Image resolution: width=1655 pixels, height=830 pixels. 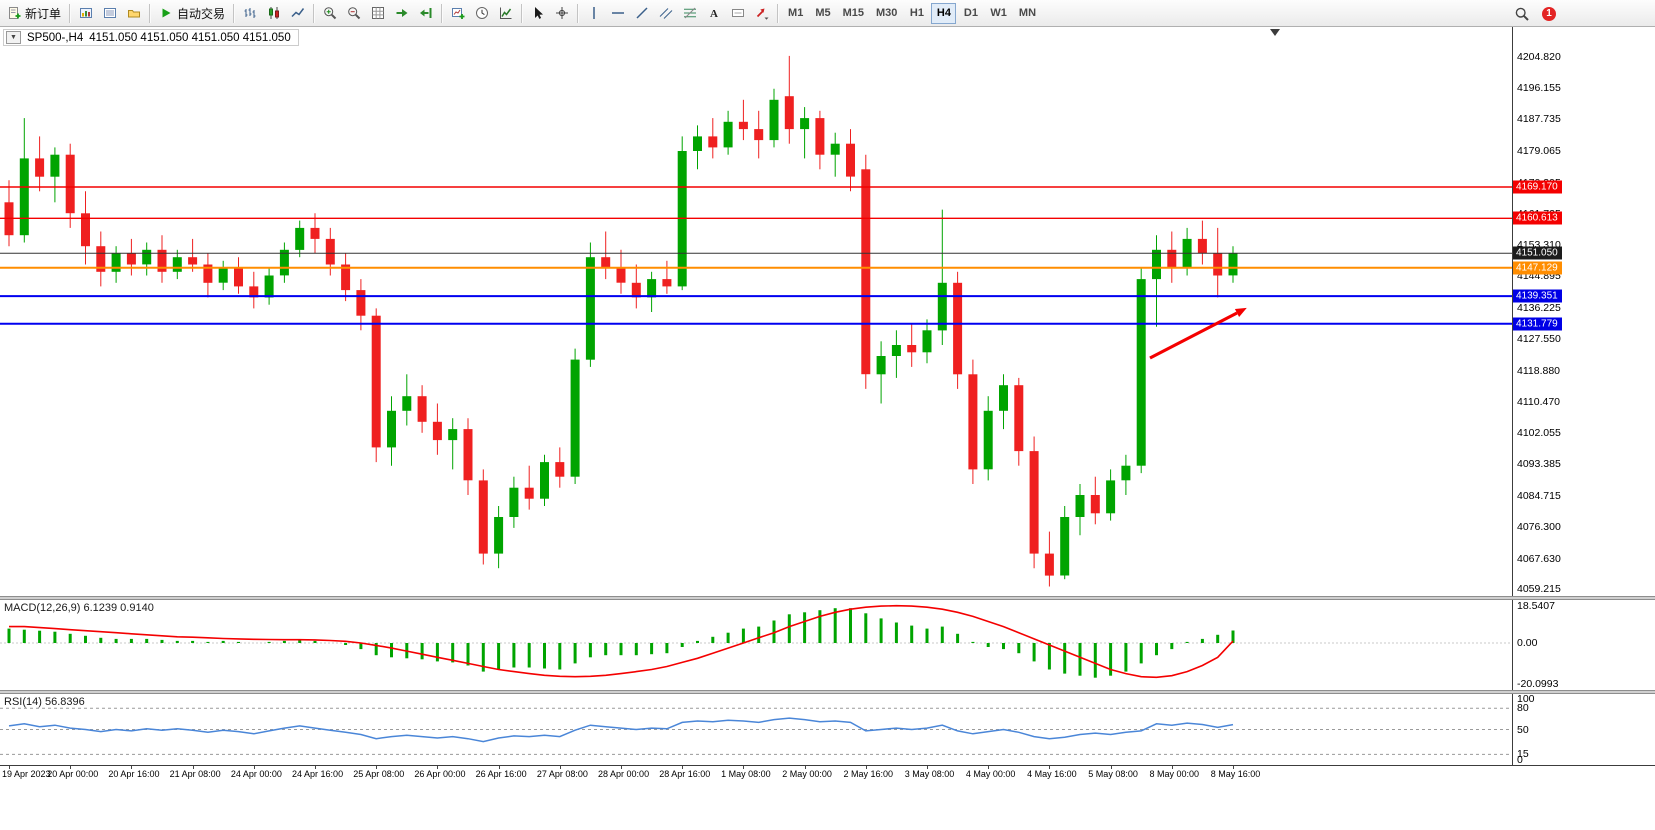 I want to click on auto-scroll-icon, so click(x=402, y=13).